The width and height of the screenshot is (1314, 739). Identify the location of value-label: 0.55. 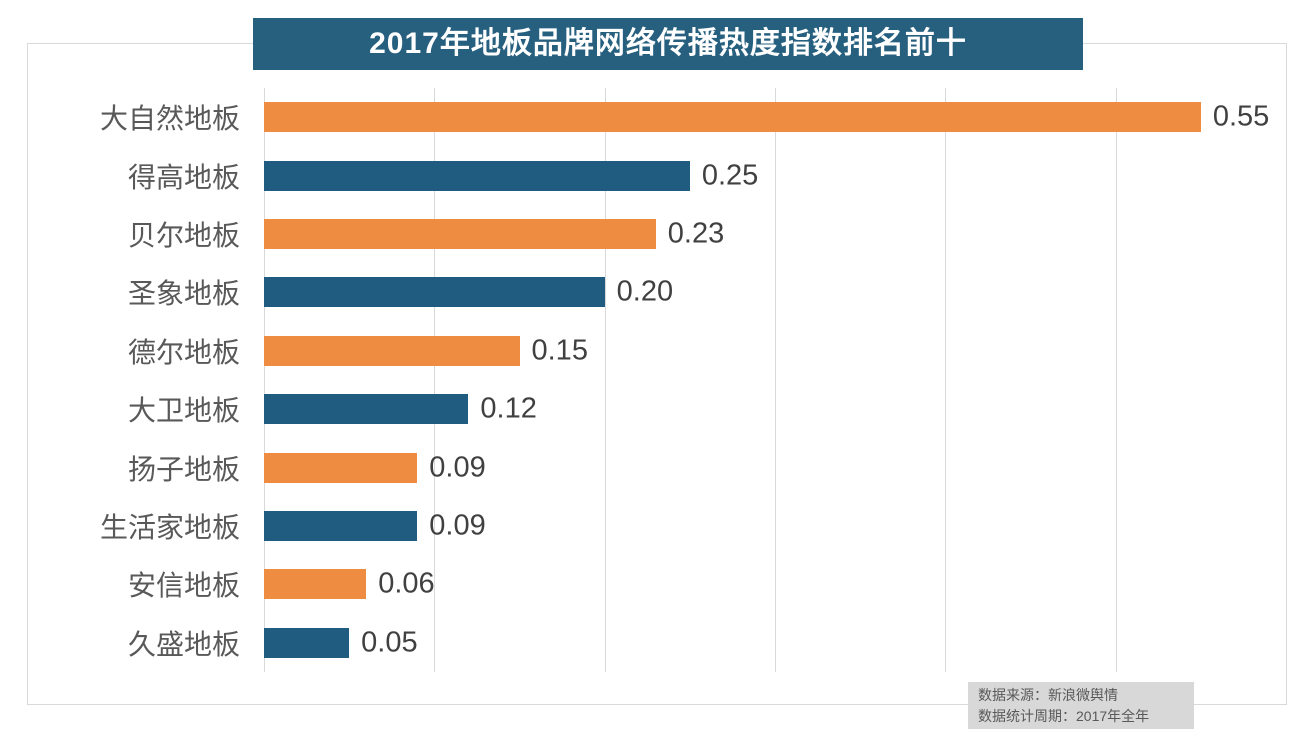
(1241, 116).